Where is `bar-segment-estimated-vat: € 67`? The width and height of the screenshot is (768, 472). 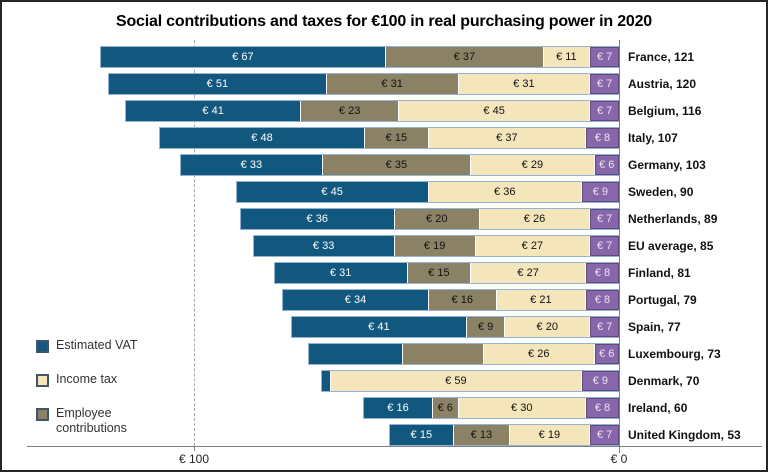 bar-segment-estimated-vat: € 67 is located at coordinates (243, 57).